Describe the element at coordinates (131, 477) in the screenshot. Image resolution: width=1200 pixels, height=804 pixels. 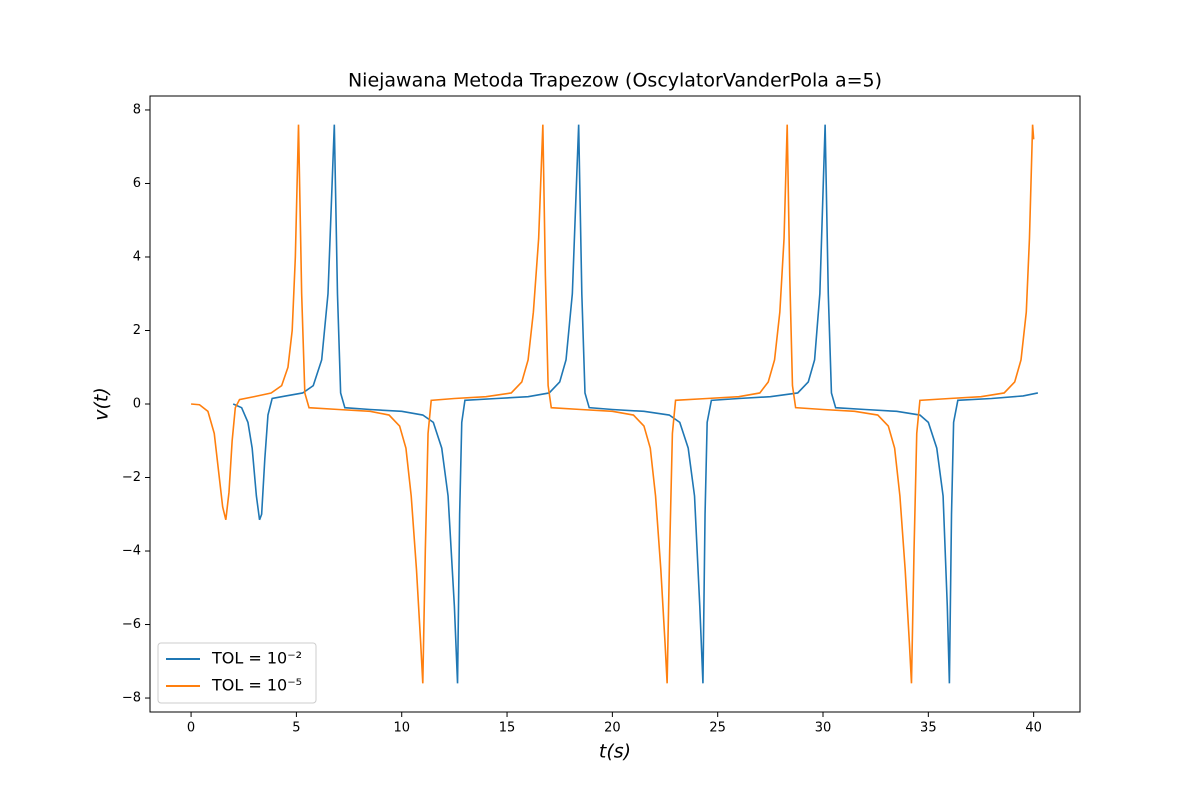
I see `y-tick-label: −2` at that location.